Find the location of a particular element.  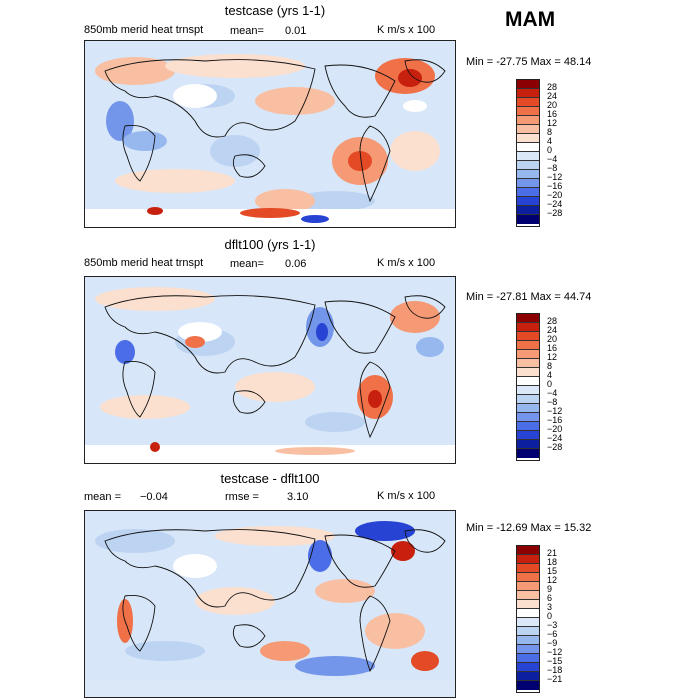

panel-1-level-label: 24 is located at coordinates (552, 96).